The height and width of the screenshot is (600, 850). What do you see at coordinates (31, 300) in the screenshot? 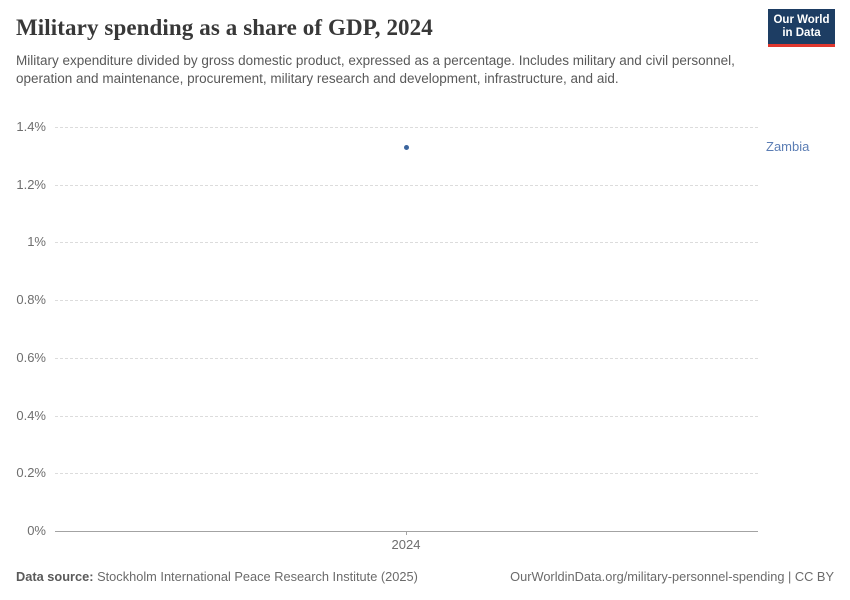
I see `y-axis-tick-label: 0.8%` at bounding box center [31, 300].